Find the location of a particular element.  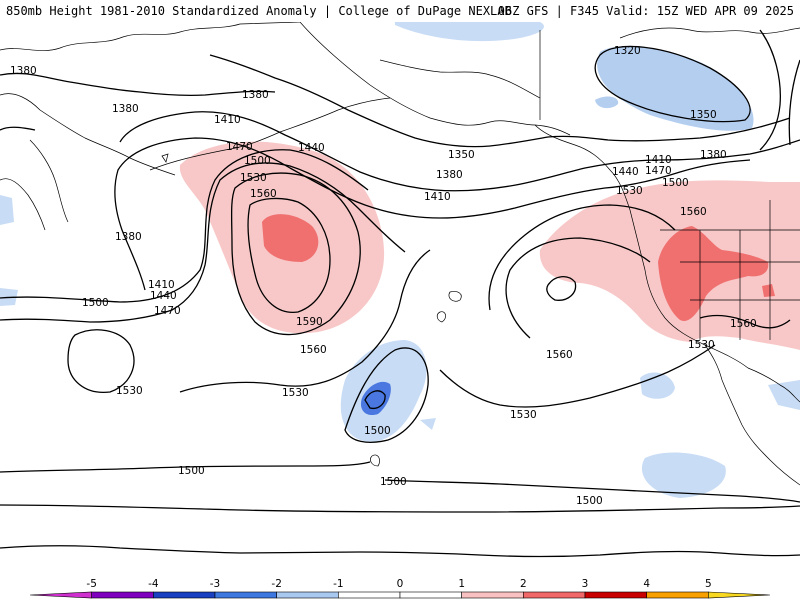

colorbar-tick-label: 4 is located at coordinates (646, 584).